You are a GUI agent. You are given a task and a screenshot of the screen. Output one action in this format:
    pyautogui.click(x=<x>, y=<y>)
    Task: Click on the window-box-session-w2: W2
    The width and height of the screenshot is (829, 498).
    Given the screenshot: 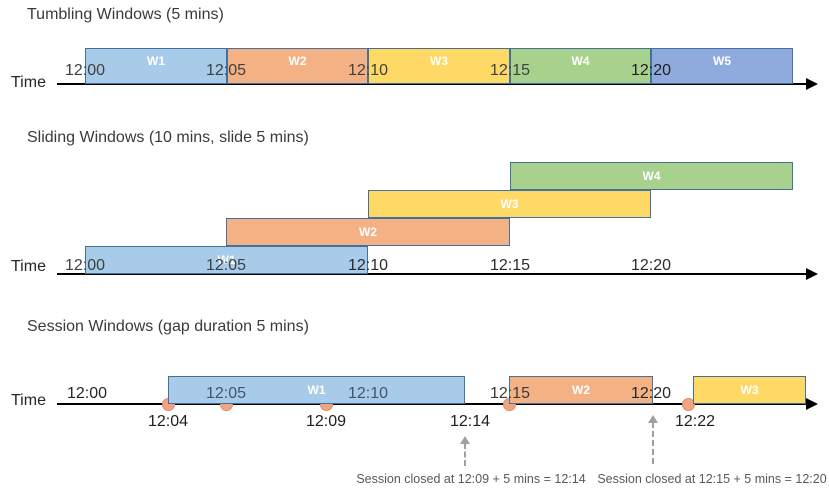 What is the action you would take?
    pyautogui.click(x=581, y=390)
    